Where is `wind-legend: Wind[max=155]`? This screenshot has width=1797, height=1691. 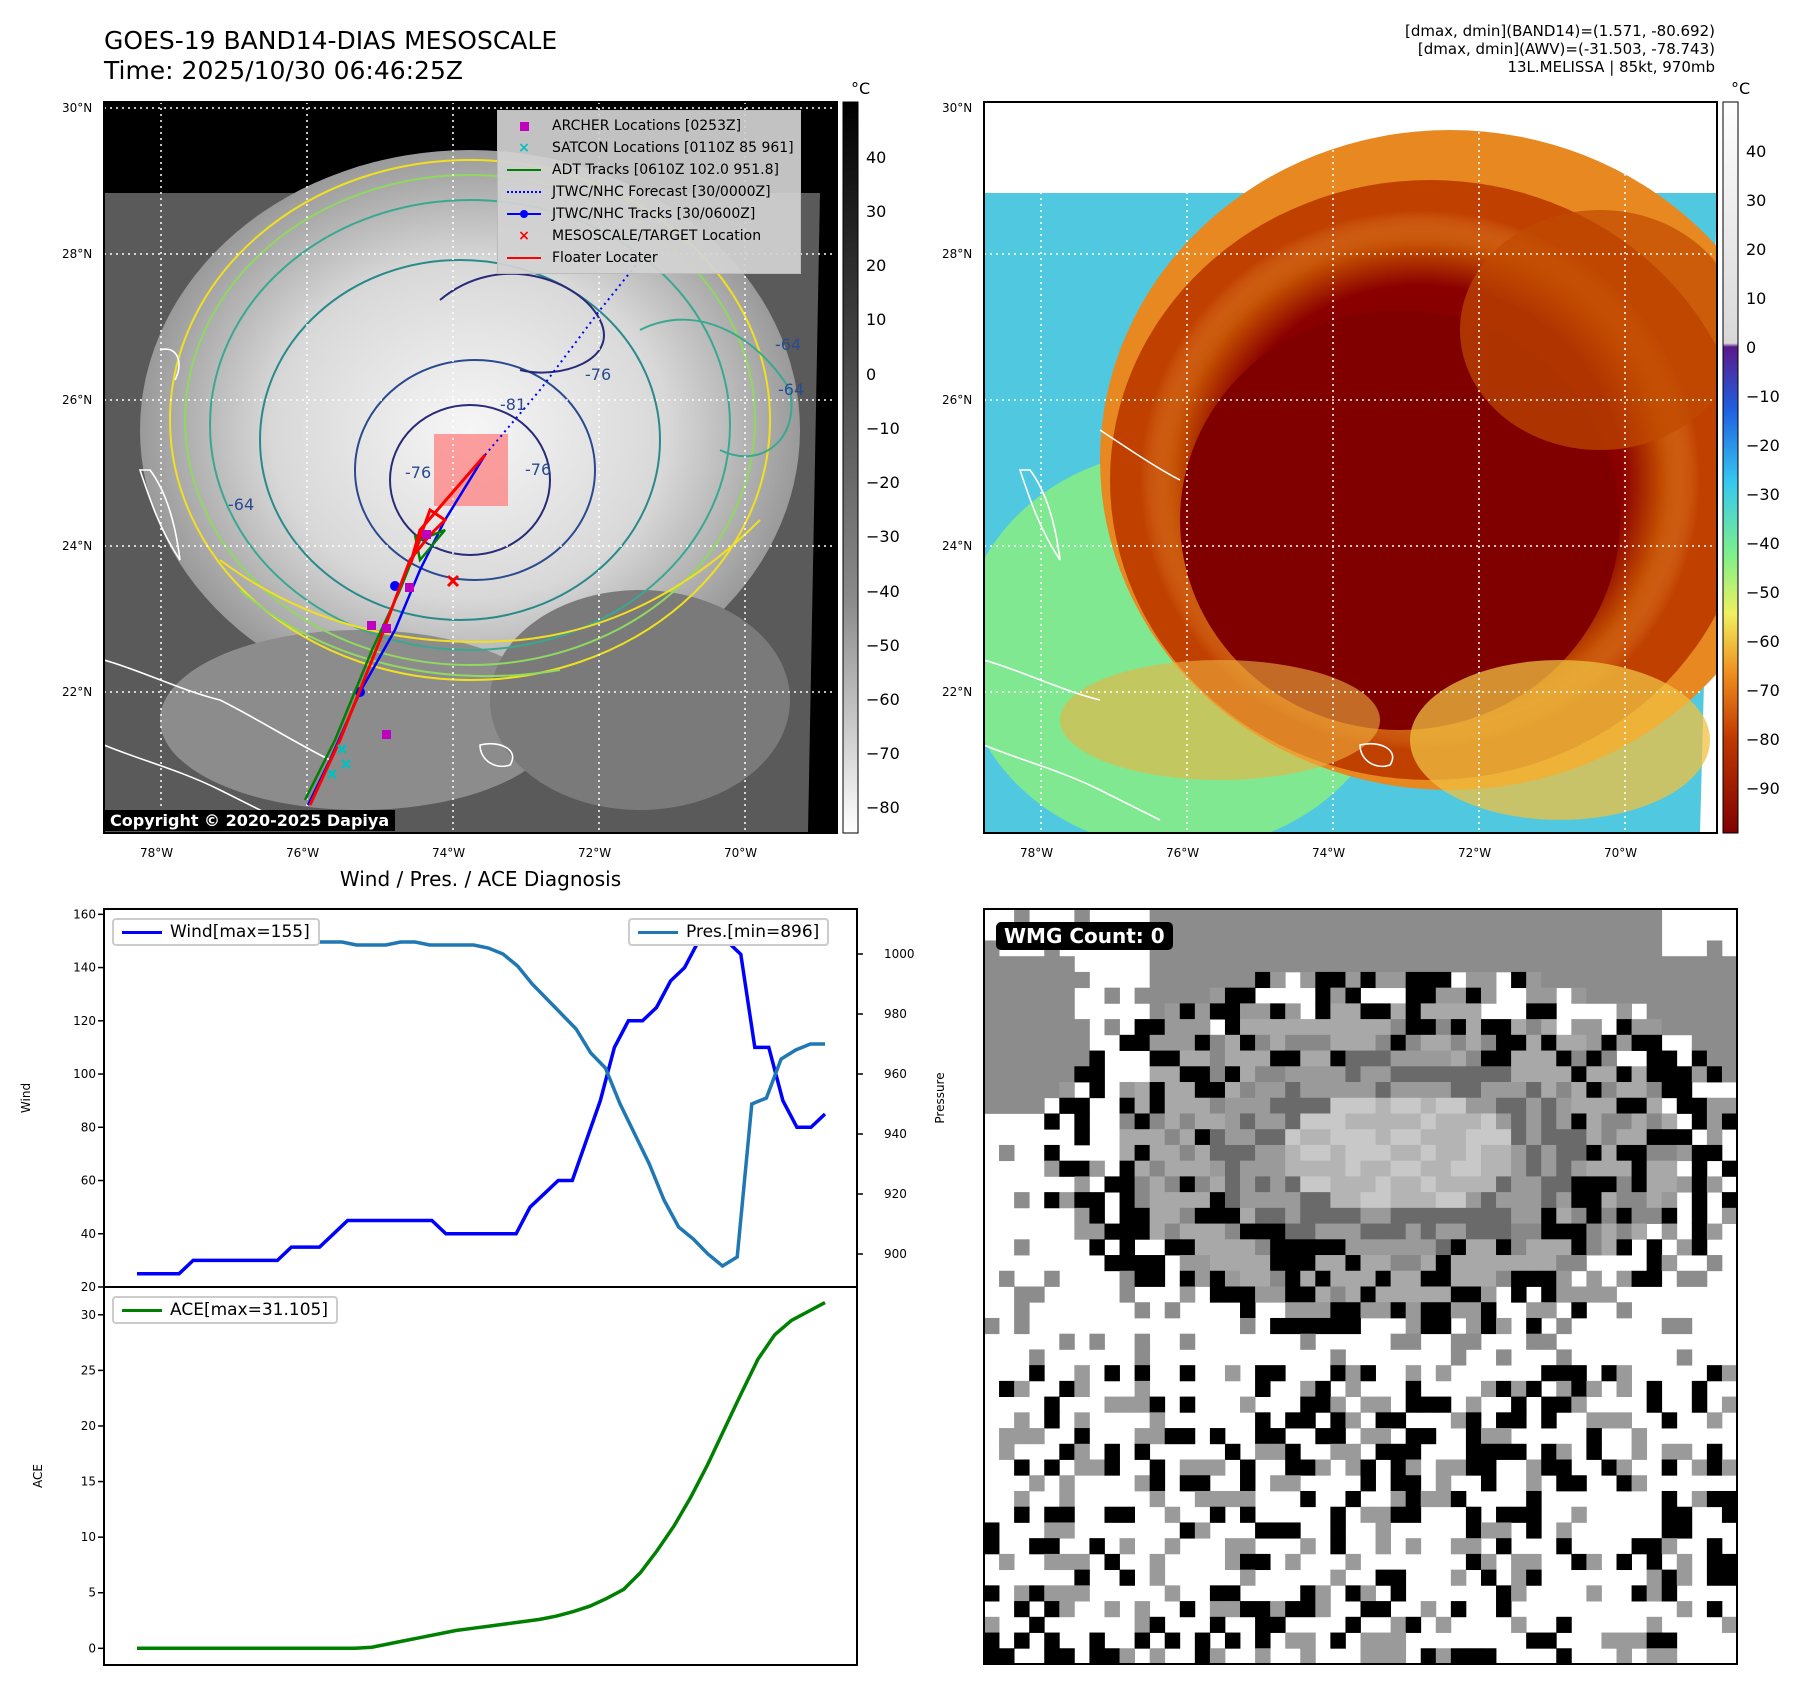
wind-legend: Wind[max=155] is located at coordinates (216, 932).